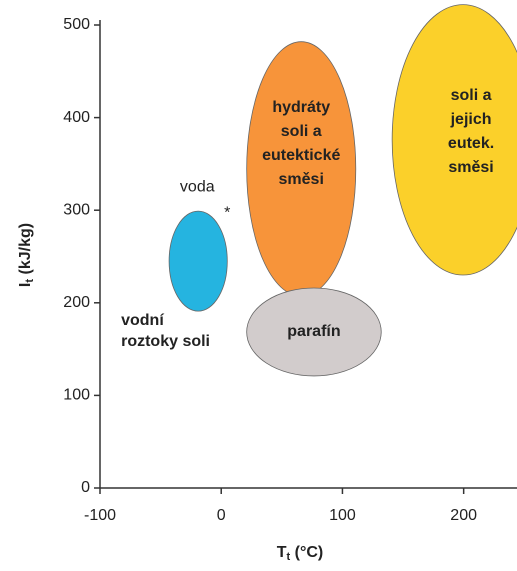 This screenshot has width=517, height=571. What do you see at coordinates (165, 341) in the screenshot?
I see `region-label: roztoky soli` at bounding box center [165, 341].